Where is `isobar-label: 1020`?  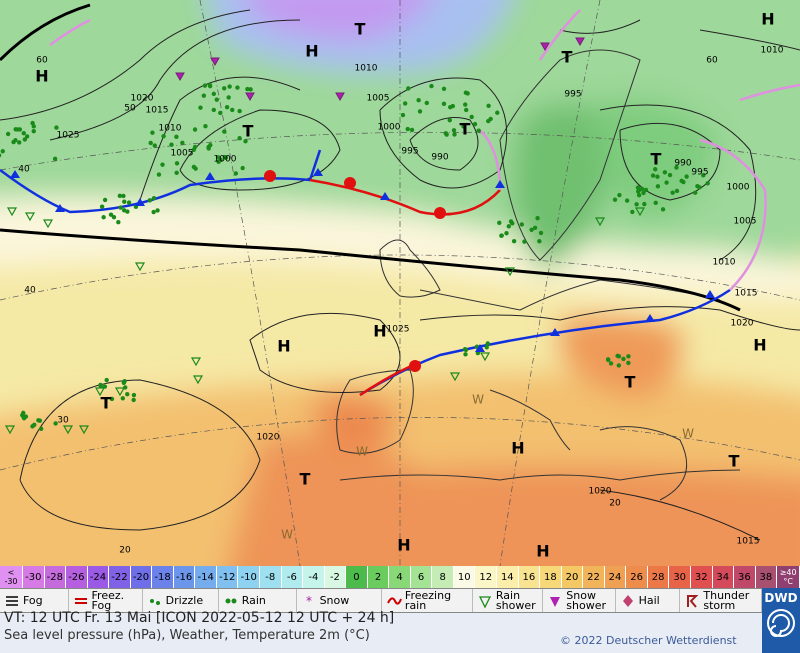
isobar-label: 1020 is located at coordinates (268, 438).